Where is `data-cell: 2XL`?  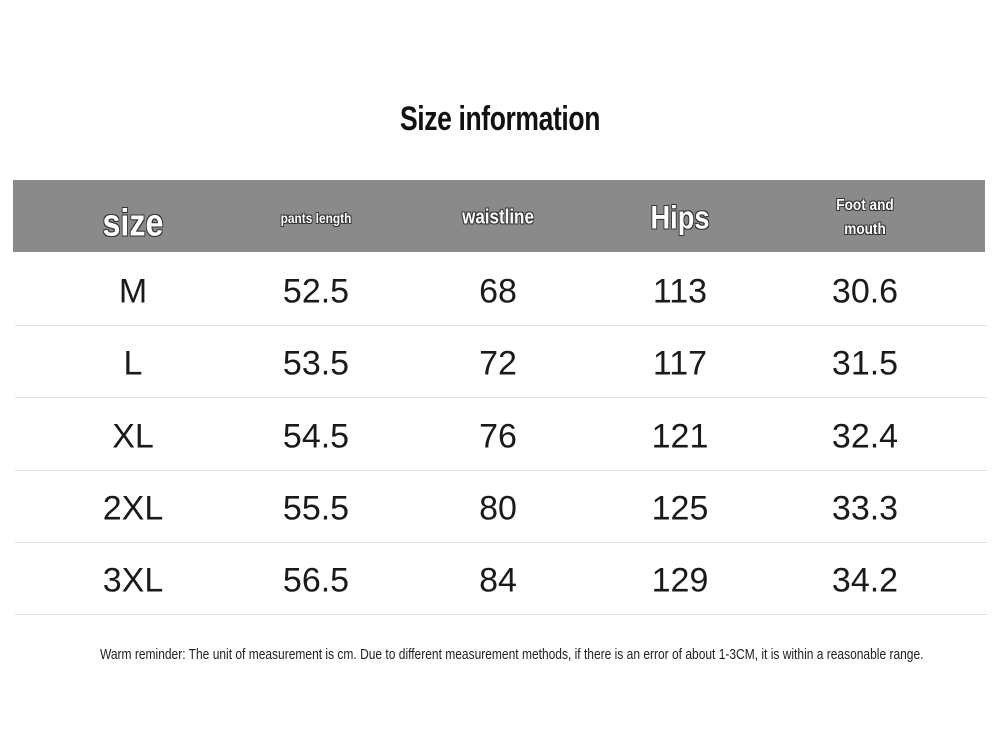 data-cell: 2XL is located at coordinates (133, 508).